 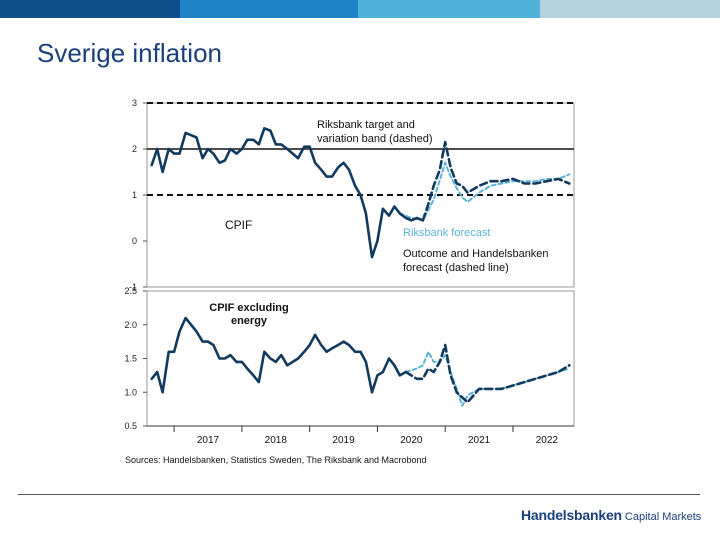 What do you see at coordinates (238, 225) in the screenshot?
I see `top-series-label: CPIF` at bounding box center [238, 225].